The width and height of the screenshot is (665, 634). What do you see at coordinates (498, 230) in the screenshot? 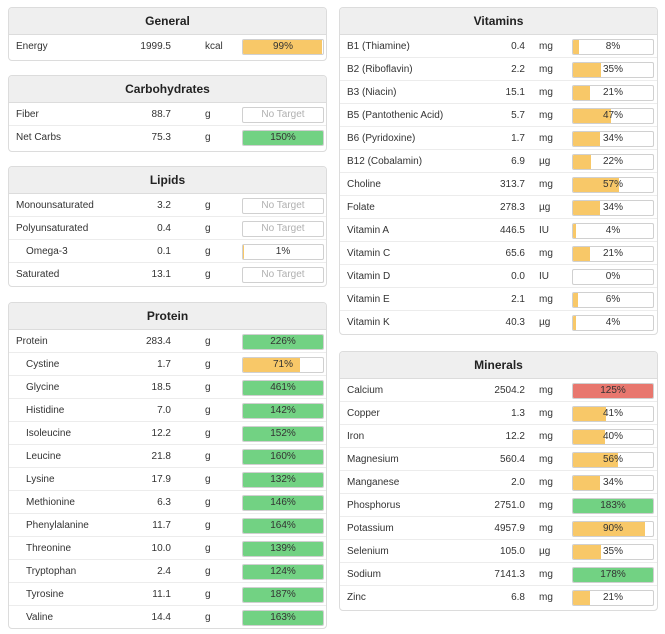
I see `nutrient-row-vitamin-a: Vitamin A 446.5 IU 4%` at bounding box center [498, 230].